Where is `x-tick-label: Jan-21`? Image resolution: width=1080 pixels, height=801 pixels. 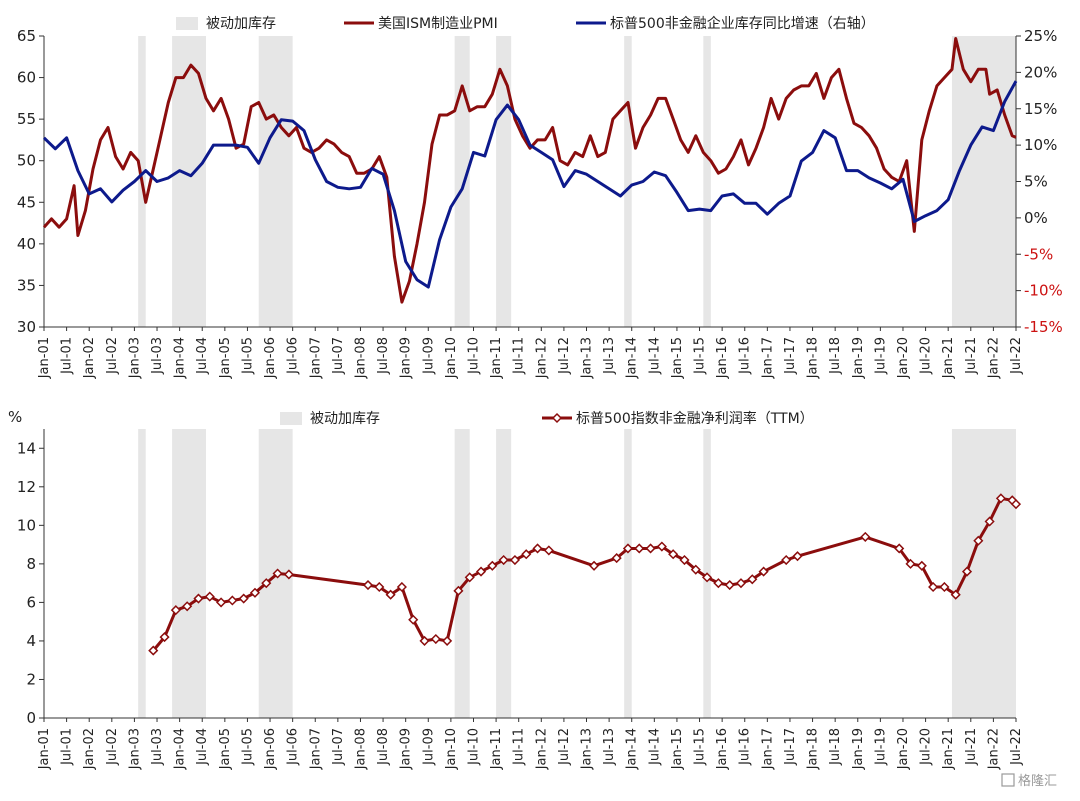
x-tick-label: Jan-21 is located at coordinates (948, 749).